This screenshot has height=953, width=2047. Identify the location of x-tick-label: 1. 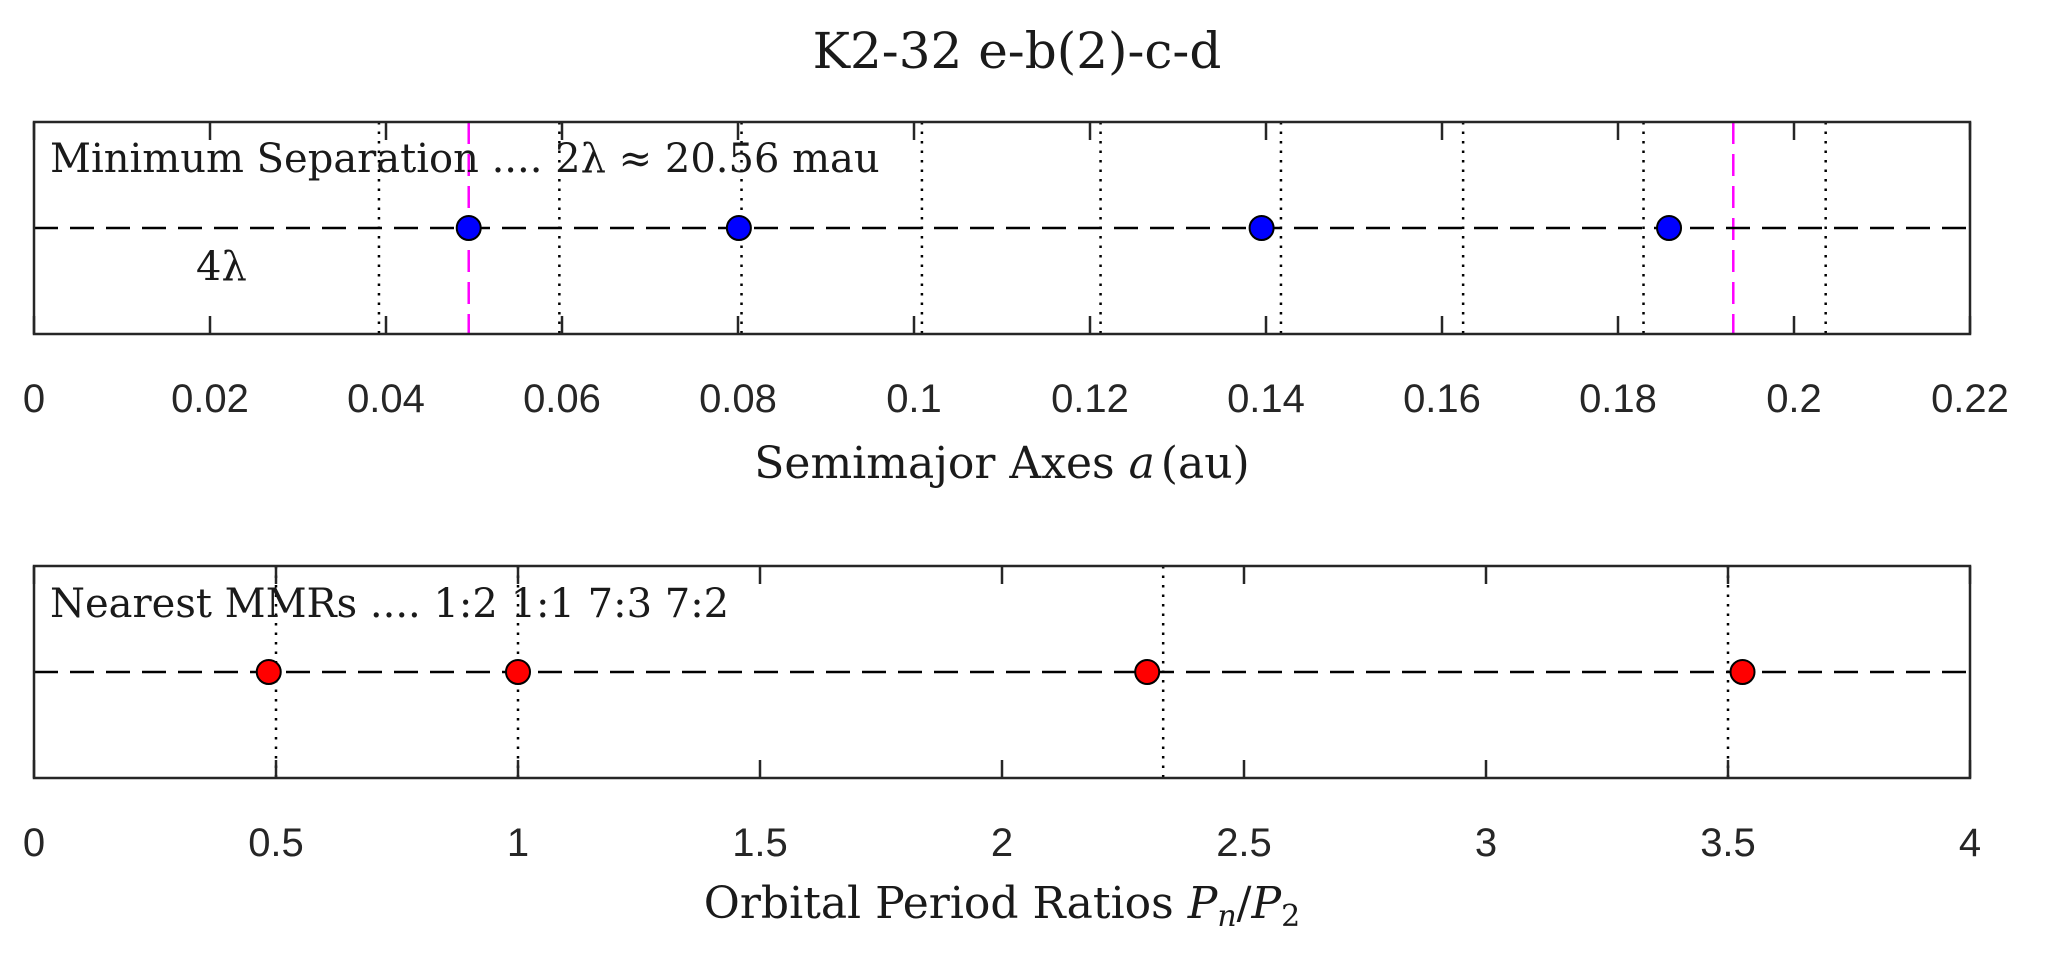
(518, 843).